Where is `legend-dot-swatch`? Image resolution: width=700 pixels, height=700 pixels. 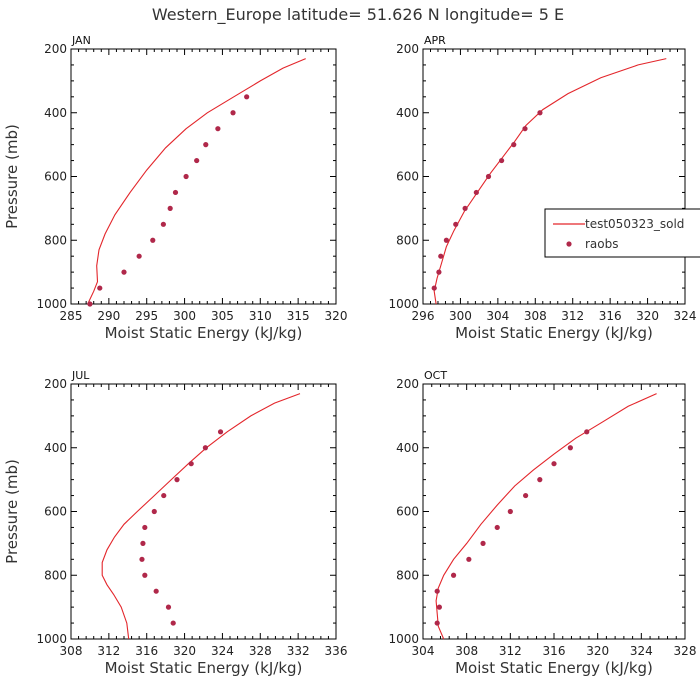
legend-dot-swatch is located at coordinates (569, 244).